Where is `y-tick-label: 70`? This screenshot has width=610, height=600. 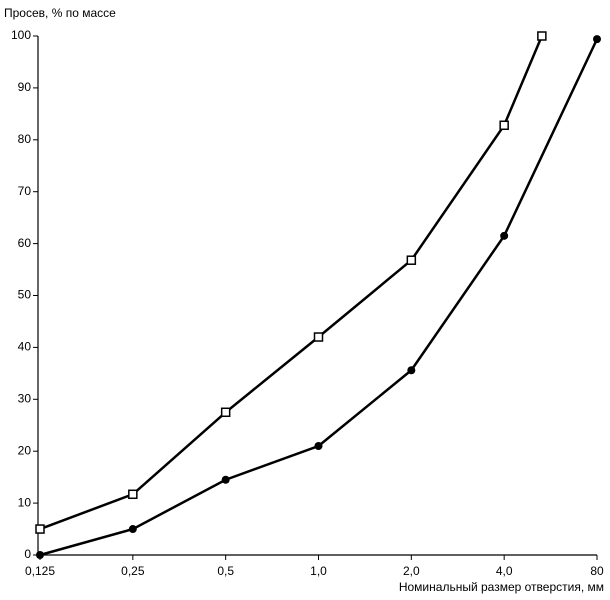
y-tick-label: 70 is located at coordinates (25, 191).